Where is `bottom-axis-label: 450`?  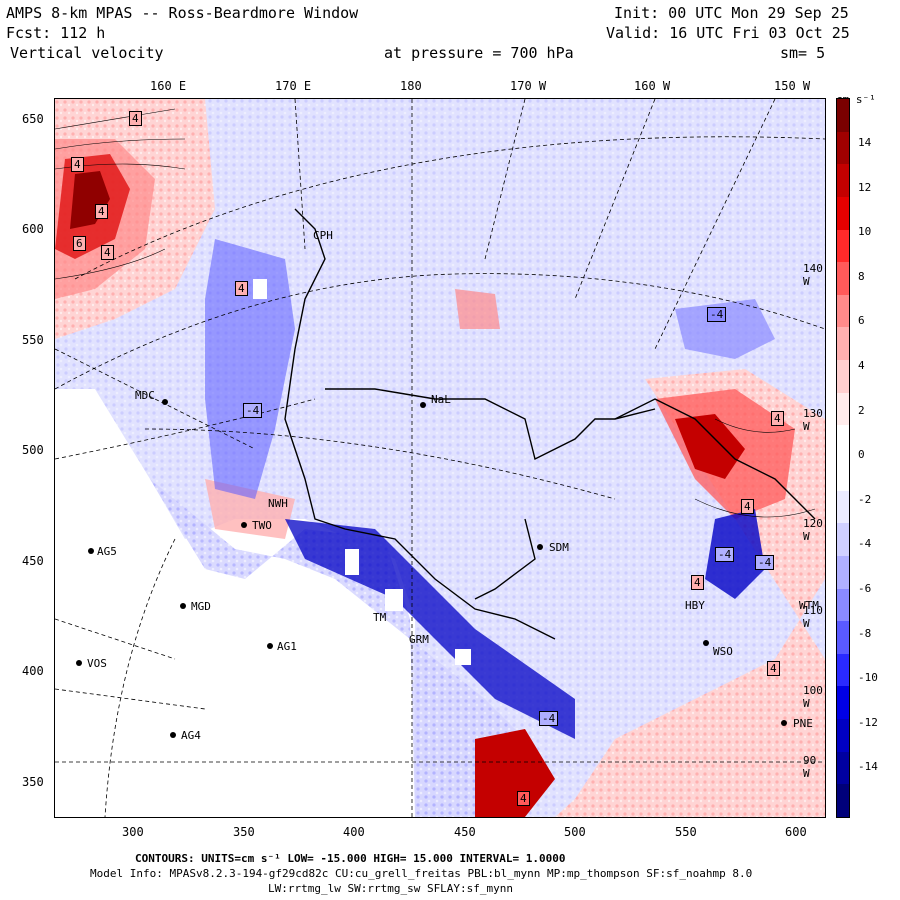 bottom-axis-label: 450 is located at coordinates (465, 832).